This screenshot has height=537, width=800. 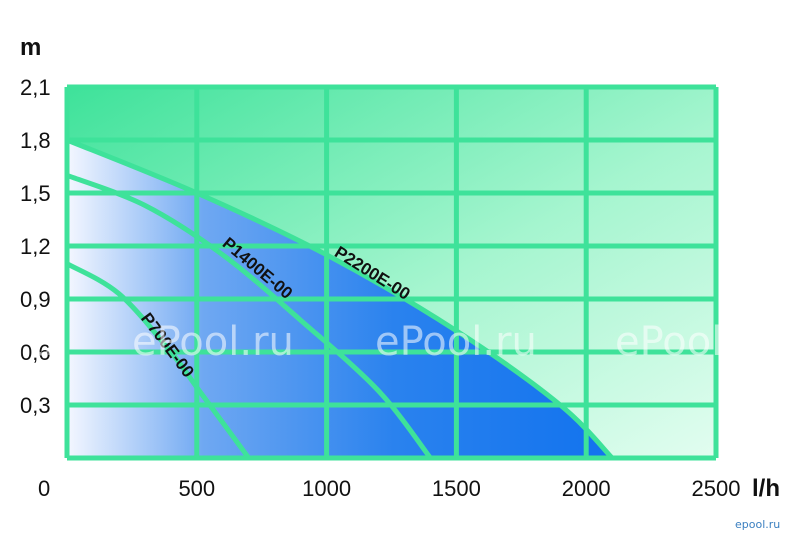 I want to click on x-tick-label: 1500, so click(x=456, y=488).